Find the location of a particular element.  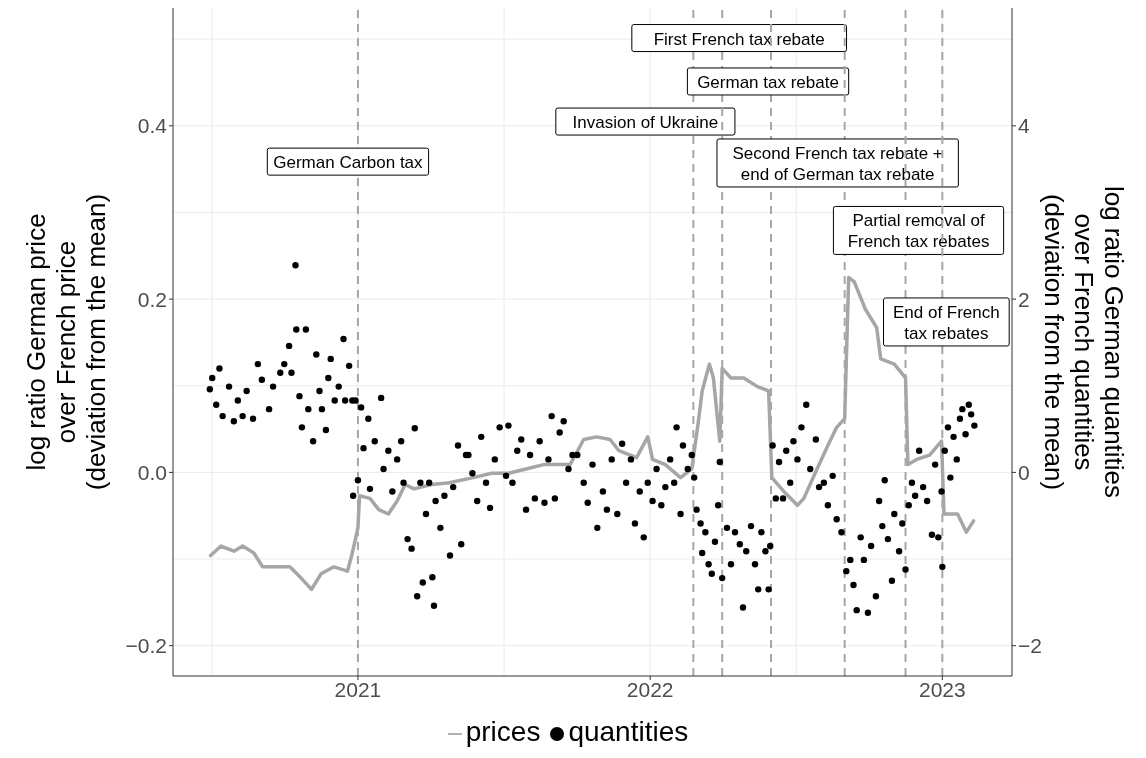

ref-line-label: Invasion of Ukraine is located at coordinates (645, 123).